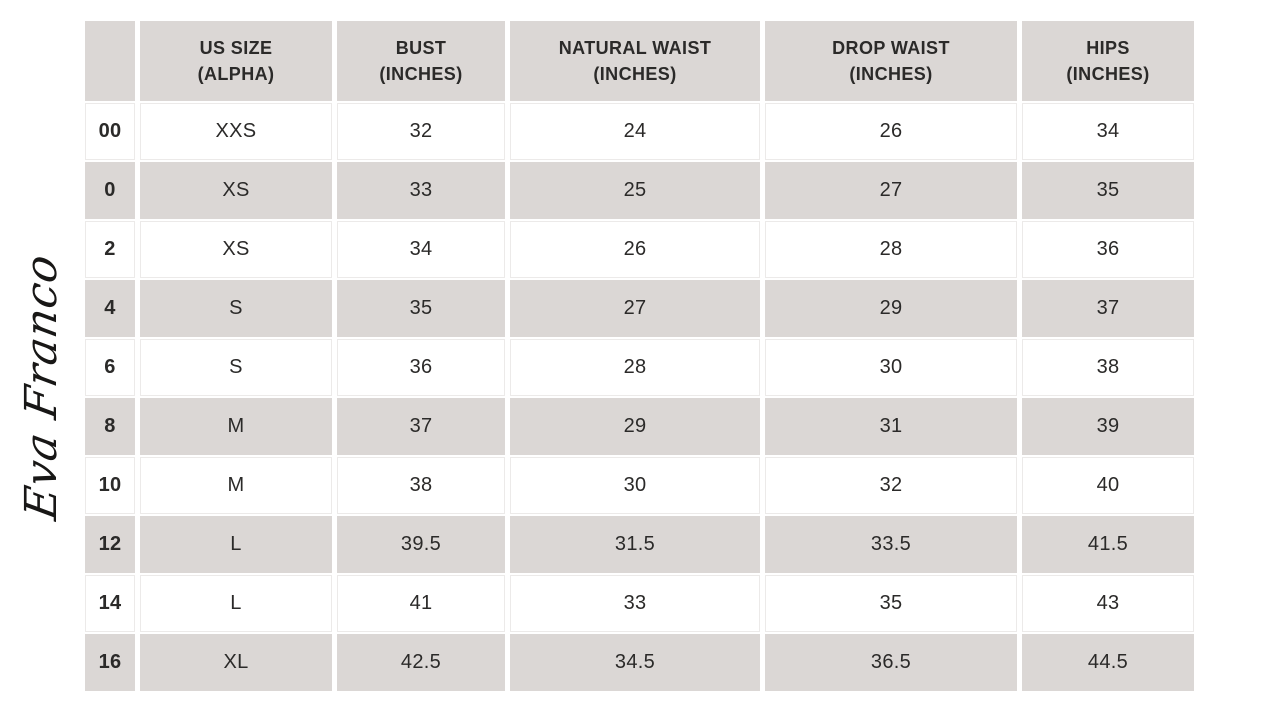 The height and width of the screenshot is (720, 1280). Describe the element at coordinates (236, 61) in the screenshot. I see `header-cell: US SIZE (ALPHA)` at that location.